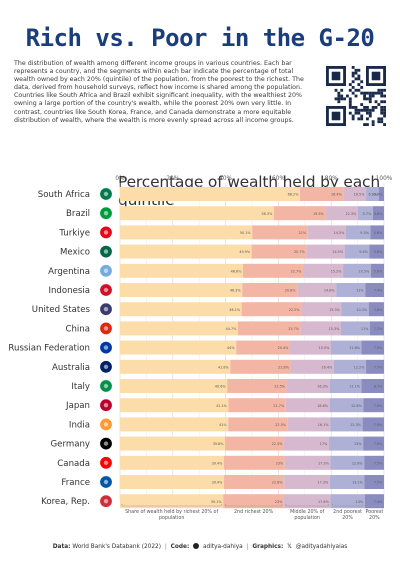 This screenshot has height=566, width=400. Describe the element at coordinates (77, 406) in the screenshot. I see `category-label: Japan` at that location.